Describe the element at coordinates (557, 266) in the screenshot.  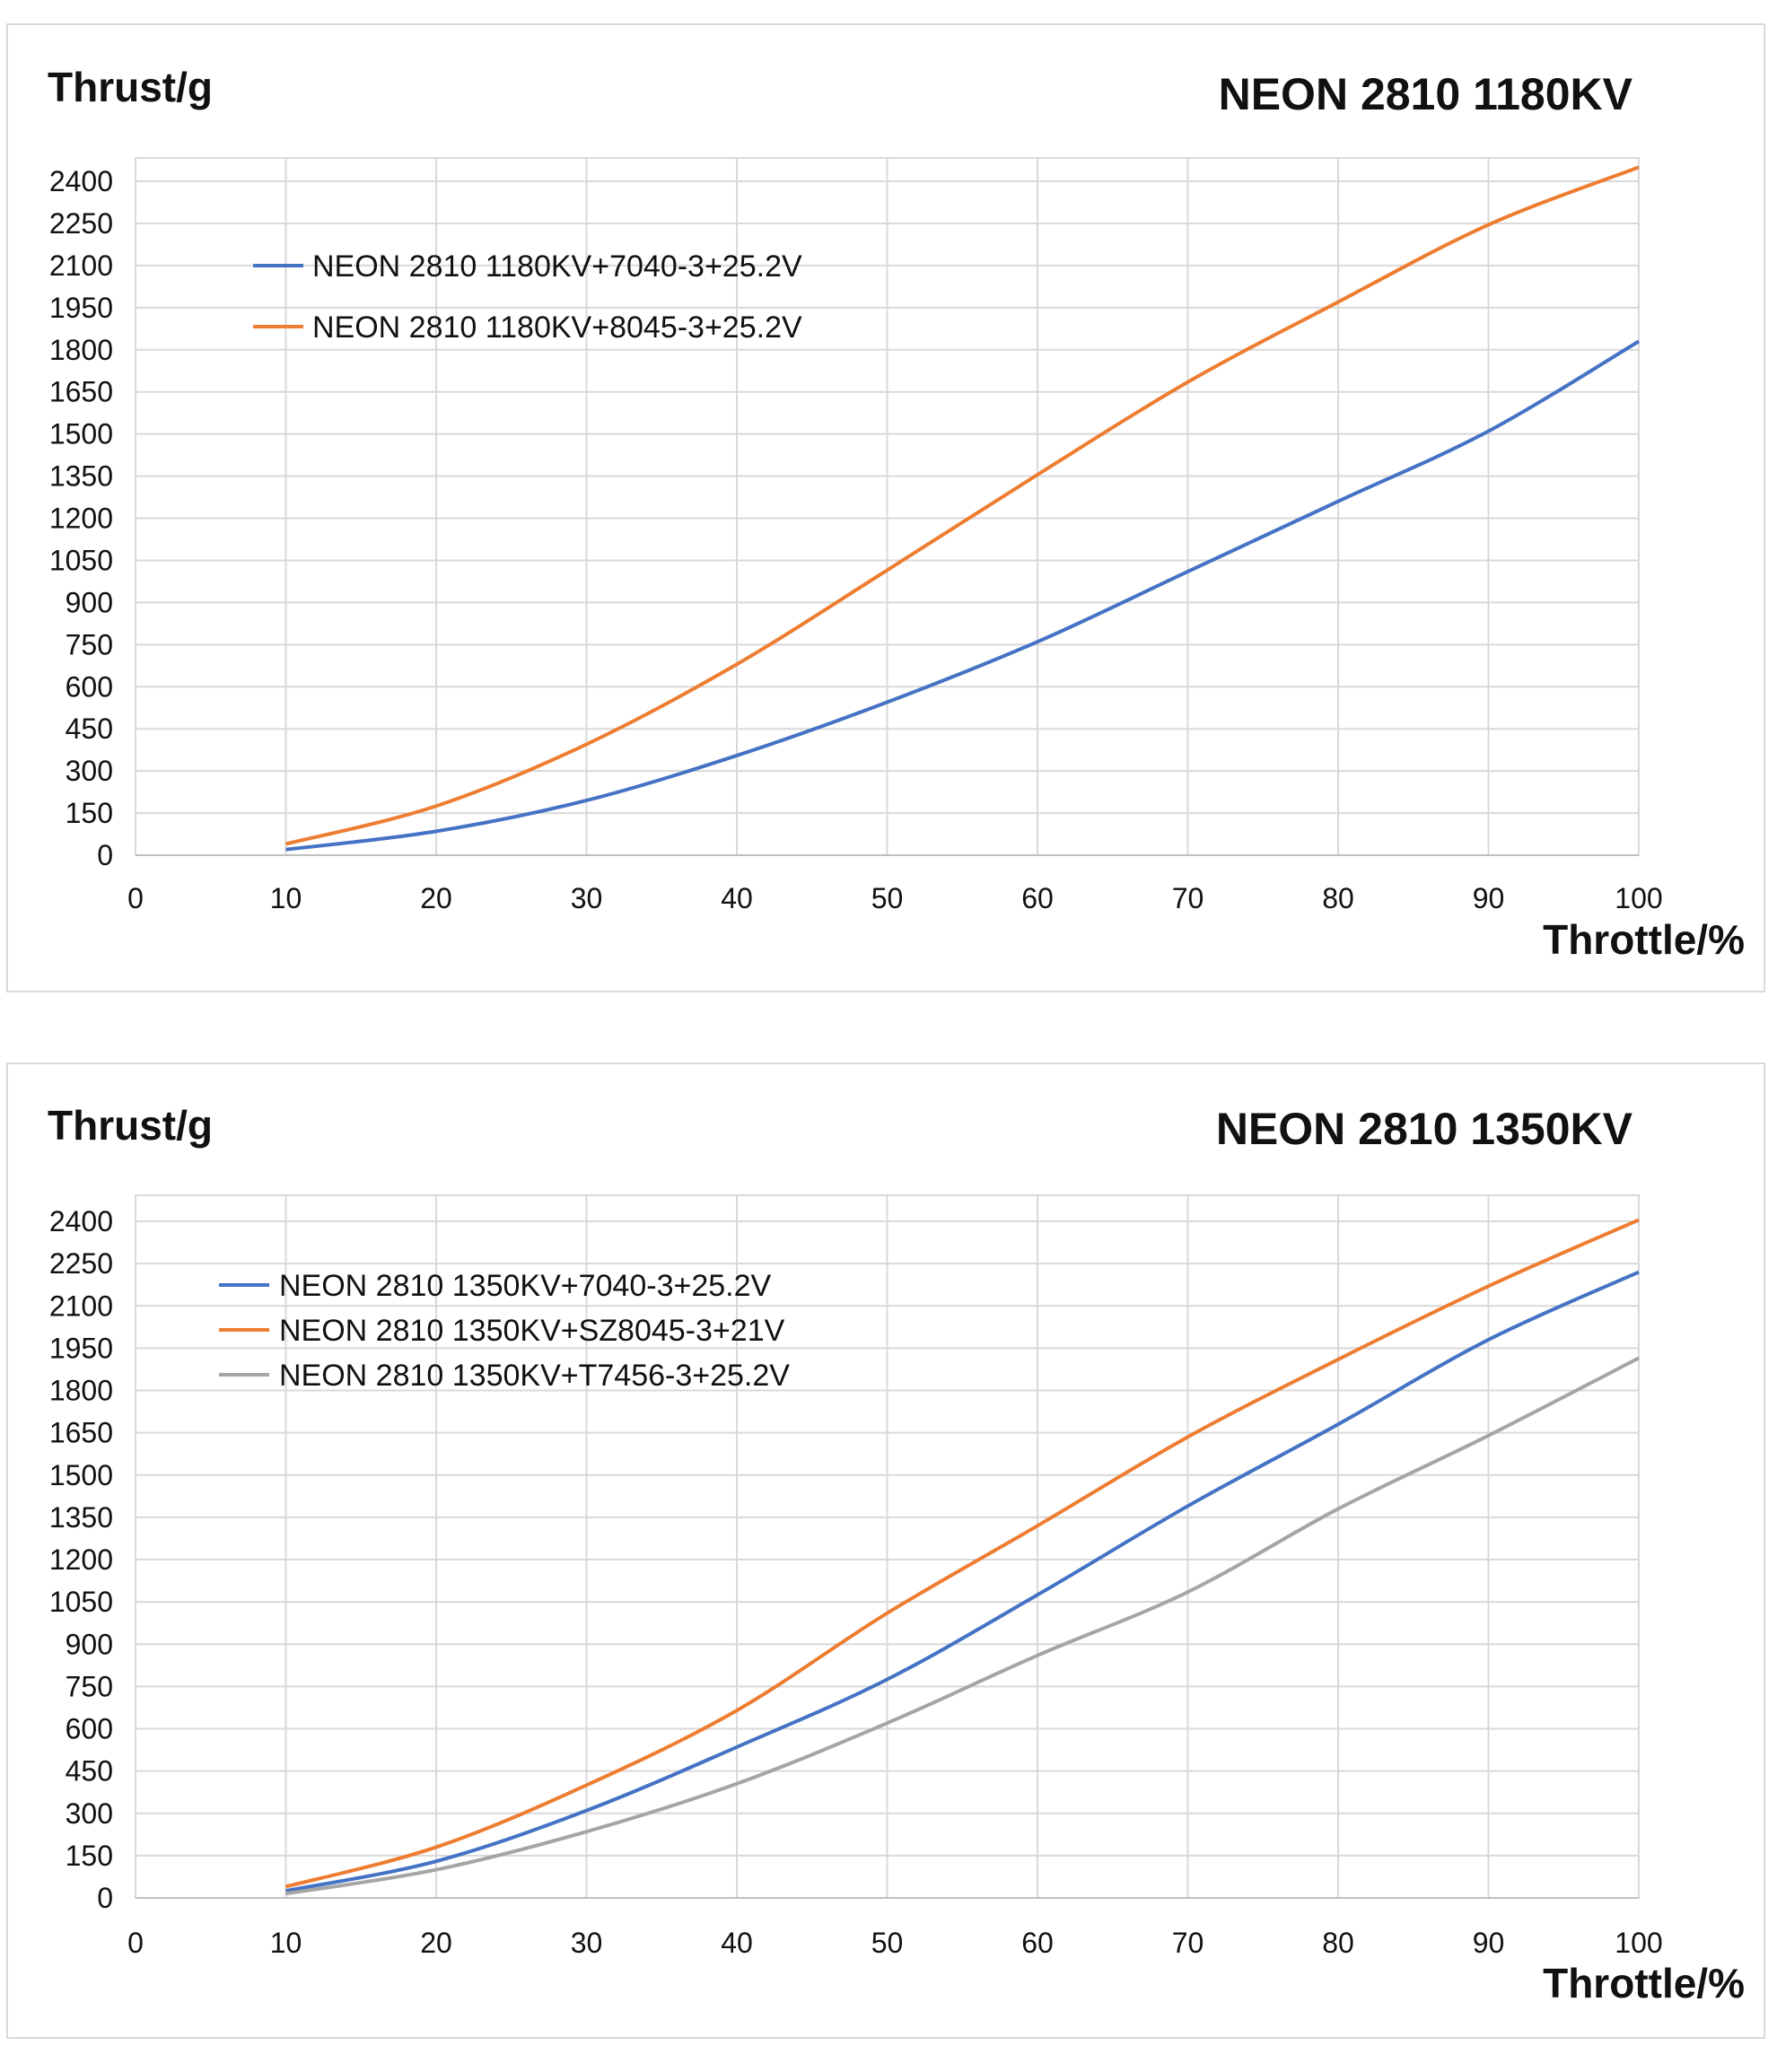
I see `legend-entry: NEON 2810 1180KV+7040-3+25.2V` at that location.